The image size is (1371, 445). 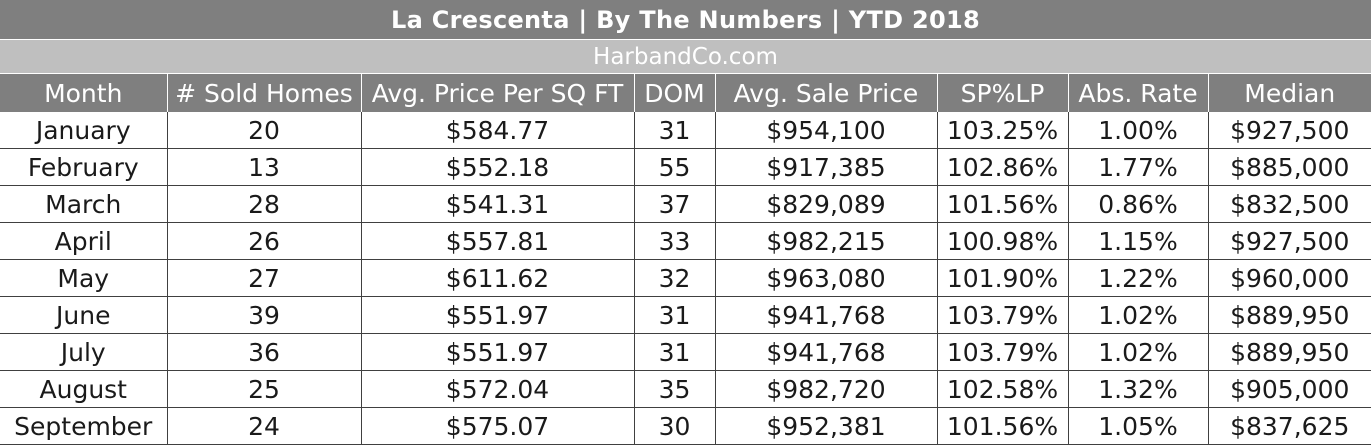 What do you see at coordinates (84, 130) in the screenshot?
I see `table-cell: January` at bounding box center [84, 130].